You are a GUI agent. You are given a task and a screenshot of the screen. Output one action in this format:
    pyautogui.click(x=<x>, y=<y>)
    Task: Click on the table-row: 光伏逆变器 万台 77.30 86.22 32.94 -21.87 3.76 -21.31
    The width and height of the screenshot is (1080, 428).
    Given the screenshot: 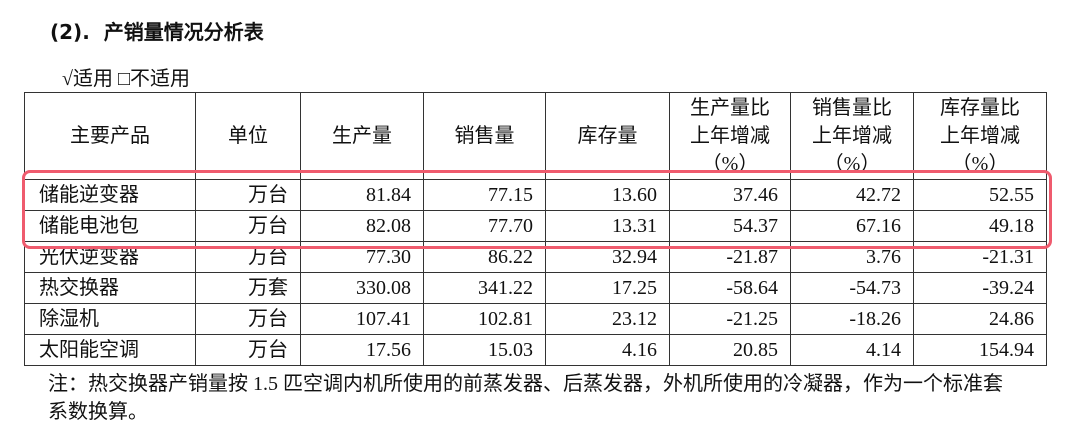 What is the action you would take?
    pyautogui.click(x=535, y=257)
    